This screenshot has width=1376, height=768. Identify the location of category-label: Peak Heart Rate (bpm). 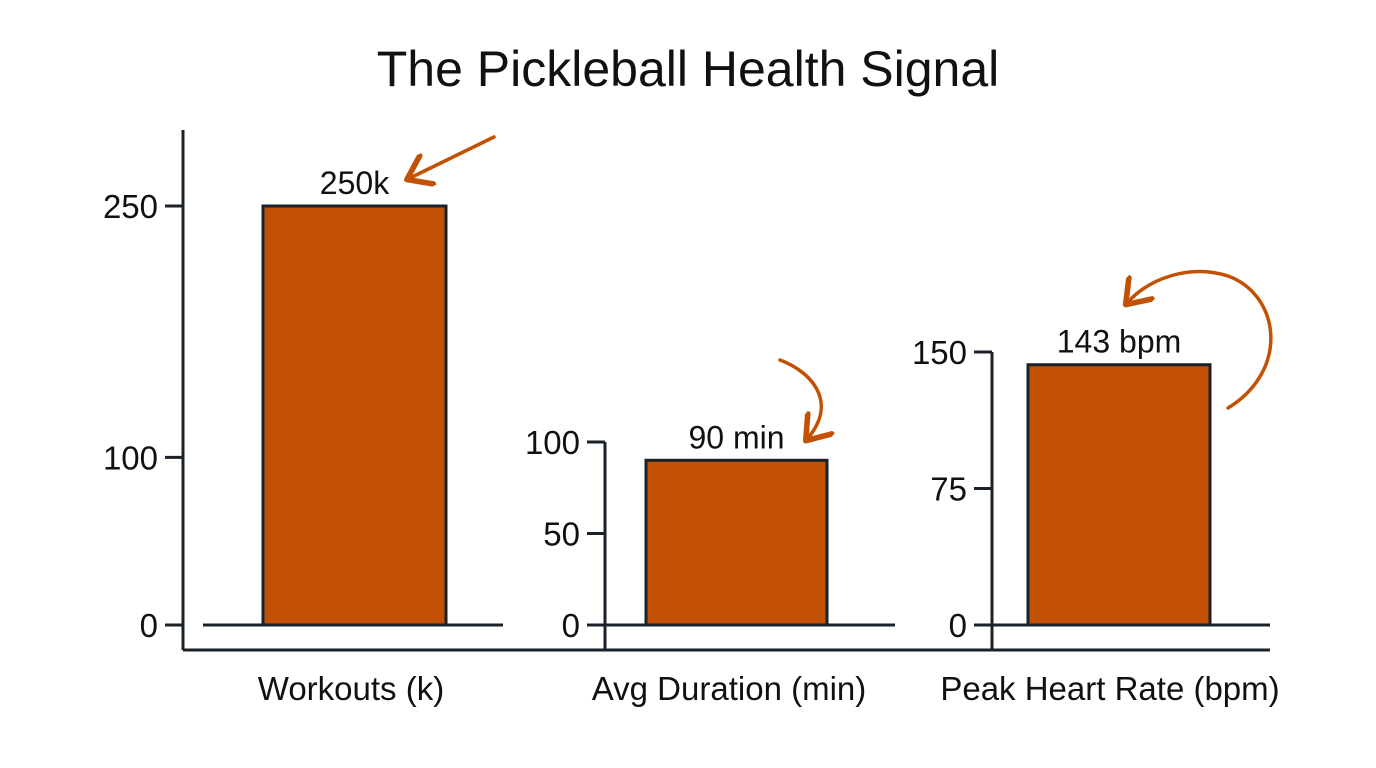
(1109, 688).